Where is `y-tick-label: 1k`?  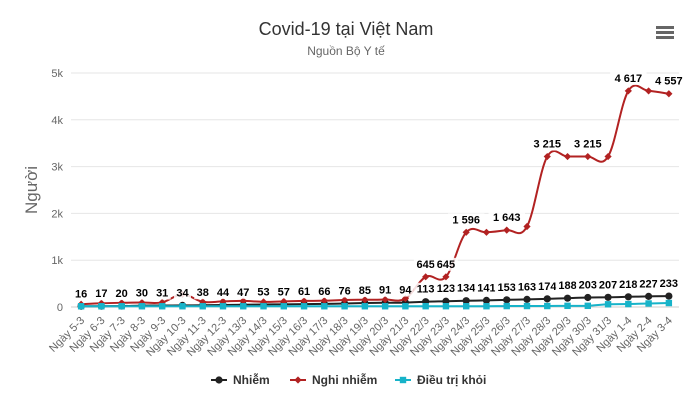 y-tick-label: 1k is located at coordinates (57, 261).